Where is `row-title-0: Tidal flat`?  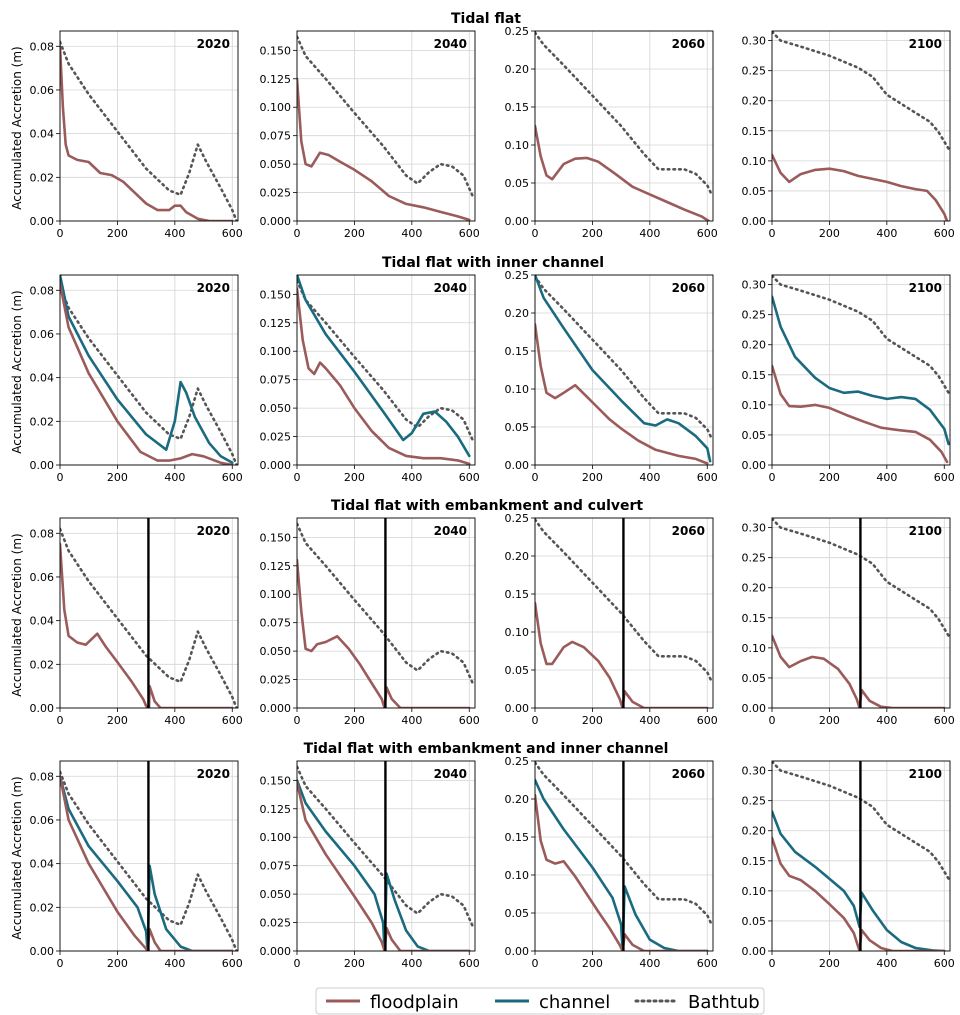 row-title-0: Tidal flat is located at coordinates (486, 19).